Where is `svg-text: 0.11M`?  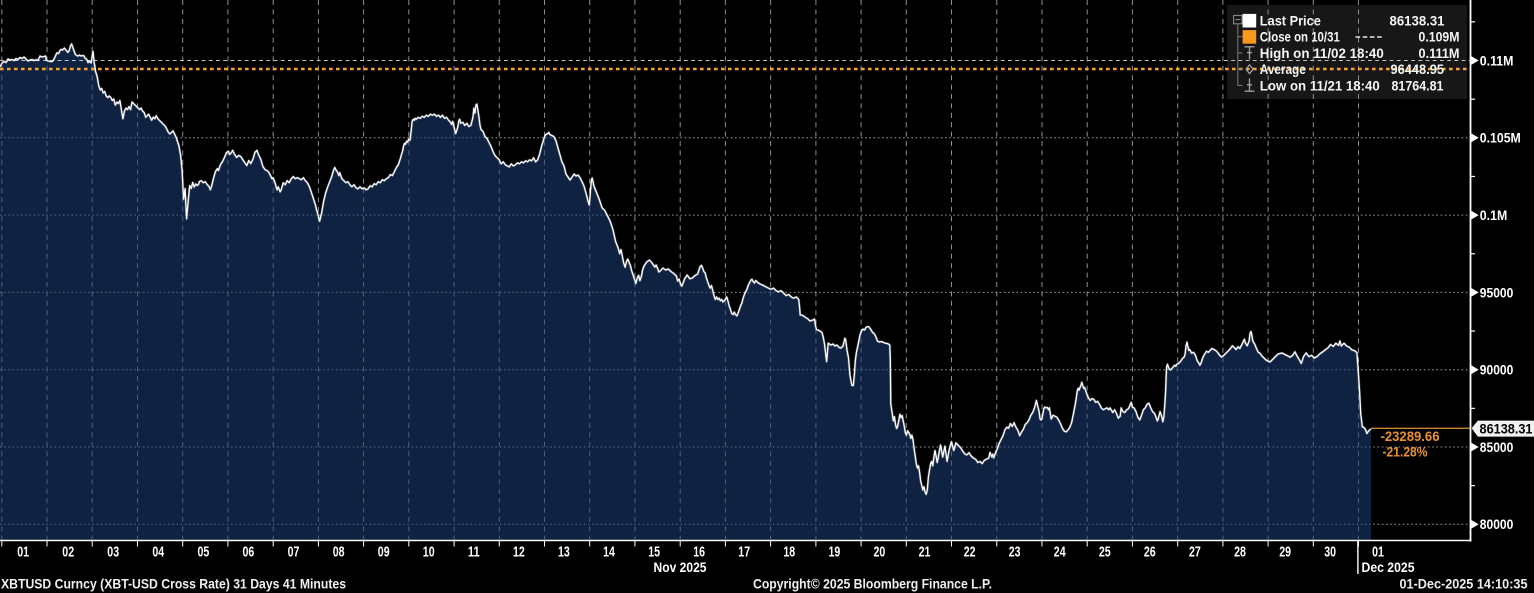
svg-text: 0.11M is located at coordinates (1497, 60).